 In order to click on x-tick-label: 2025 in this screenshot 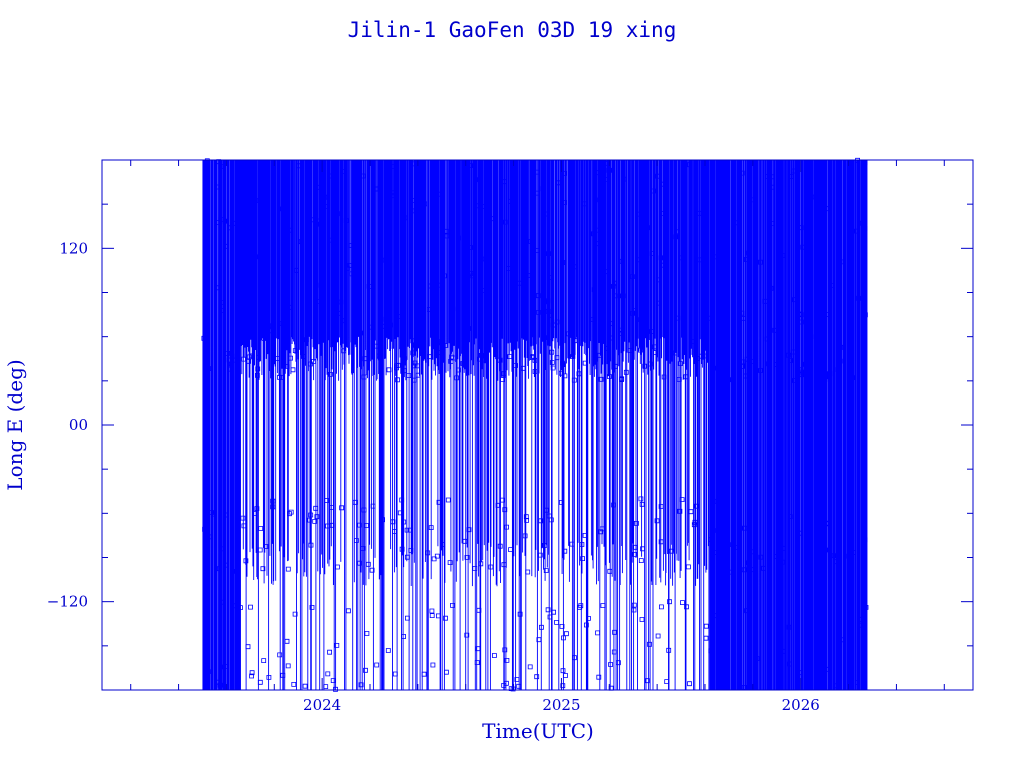, I will do `click(561, 705)`.